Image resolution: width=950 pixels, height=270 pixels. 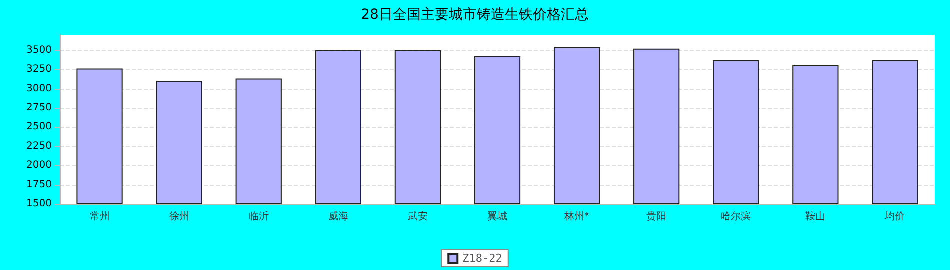 What do you see at coordinates (39, 70) in the screenshot?
I see `y-tick-label: 3250` at bounding box center [39, 70].